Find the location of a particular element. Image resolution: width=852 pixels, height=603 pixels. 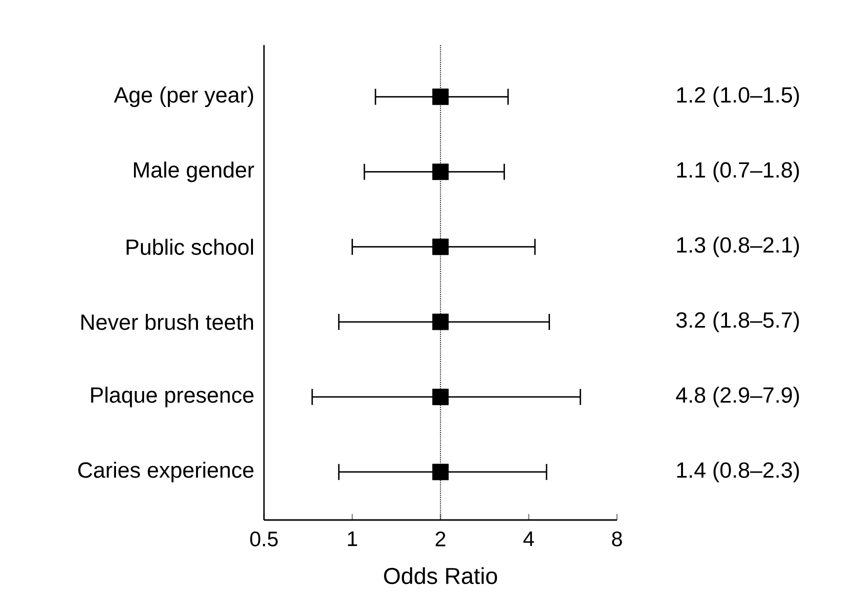

x-tick-label: 1 is located at coordinates (353, 539).